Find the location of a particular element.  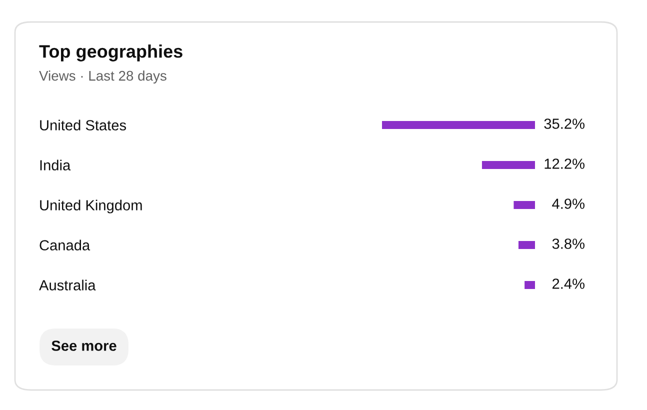

y-tick-label: United States is located at coordinates (83, 125).